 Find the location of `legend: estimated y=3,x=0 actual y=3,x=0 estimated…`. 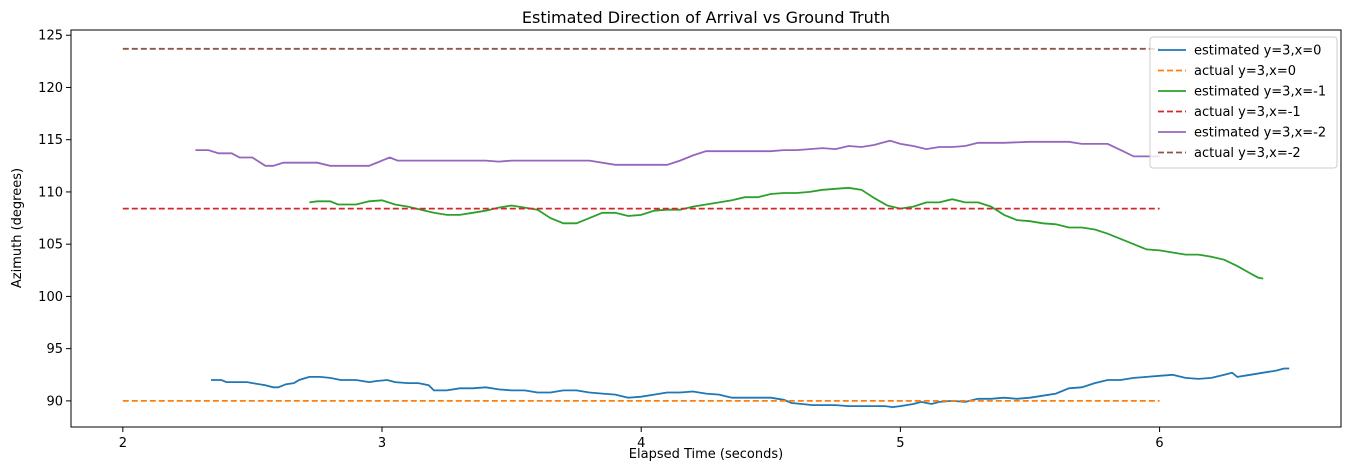

legend: estimated y=3,x=0 actual y=3,x=0 estimated… is located at coordinates (1243, 102).